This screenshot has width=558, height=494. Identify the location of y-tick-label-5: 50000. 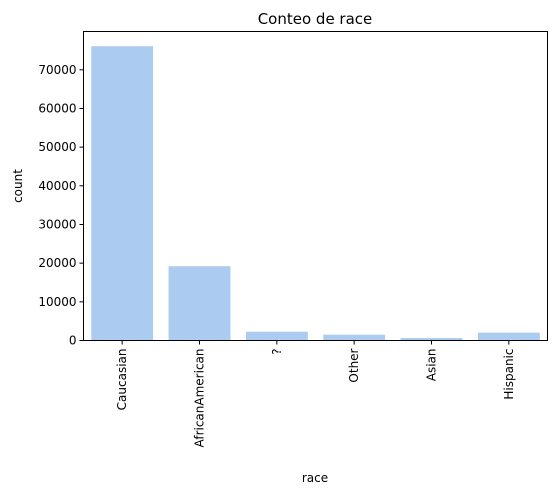
(57, 147).